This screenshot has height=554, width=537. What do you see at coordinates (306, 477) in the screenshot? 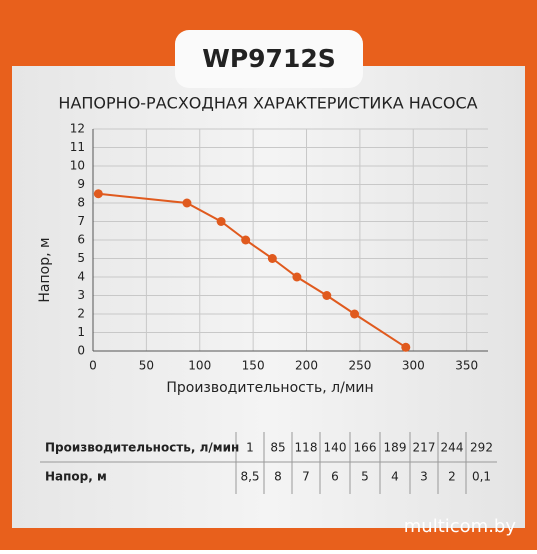
I see `table-cell: 7` at bounding box center [306, 477].